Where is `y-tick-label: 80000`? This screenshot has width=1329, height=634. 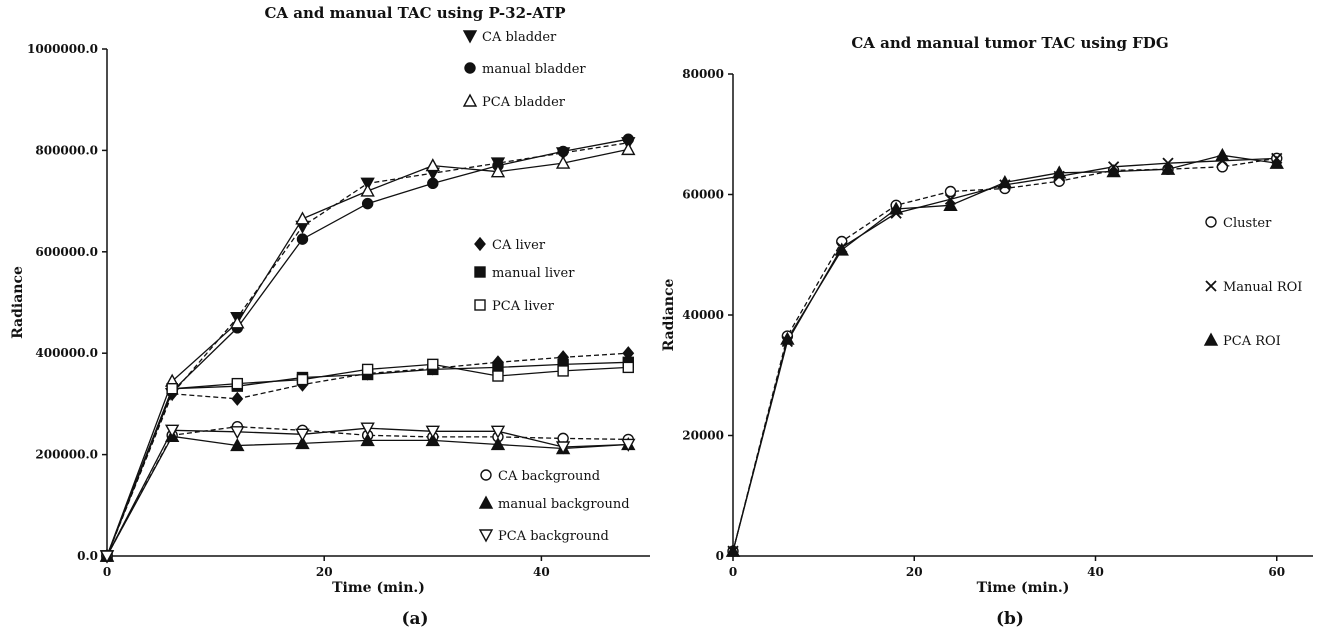 y-tick-label: 80000 is located at coordinates (703, 74).